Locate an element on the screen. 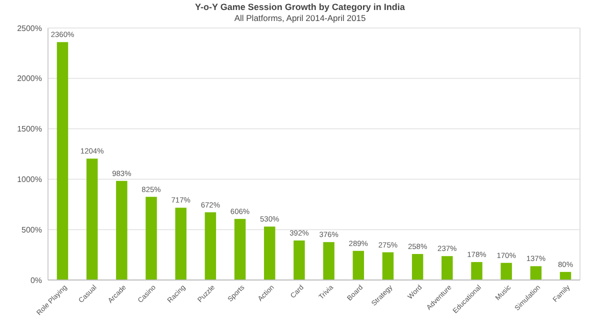 The height and width of the screenshot is (332, 600). y-tick-label: 500% is located at coordinates (32, 229).